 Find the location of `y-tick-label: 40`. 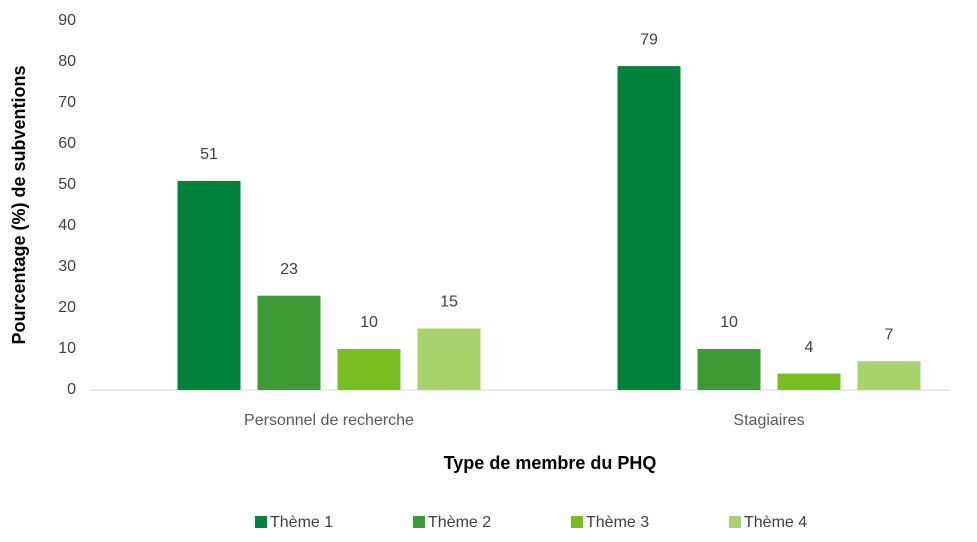

y-tick-label: 40 is located at coordinates (67, 225).